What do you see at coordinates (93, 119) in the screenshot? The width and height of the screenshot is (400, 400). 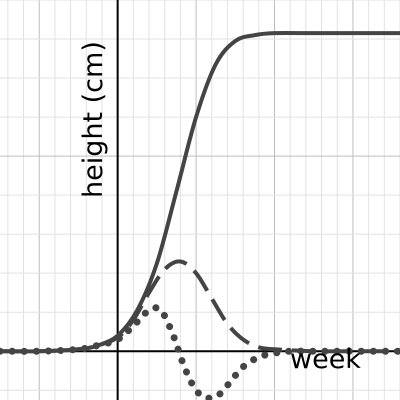 I see `y-axis-label: height (cm)` at bounding box center [93, 119].